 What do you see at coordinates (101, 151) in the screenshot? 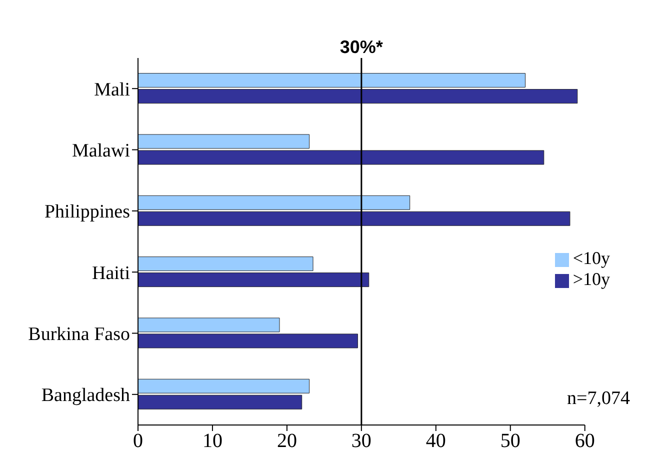
I see `y-tick-label: Malawi` at bounding box center [101, 151].